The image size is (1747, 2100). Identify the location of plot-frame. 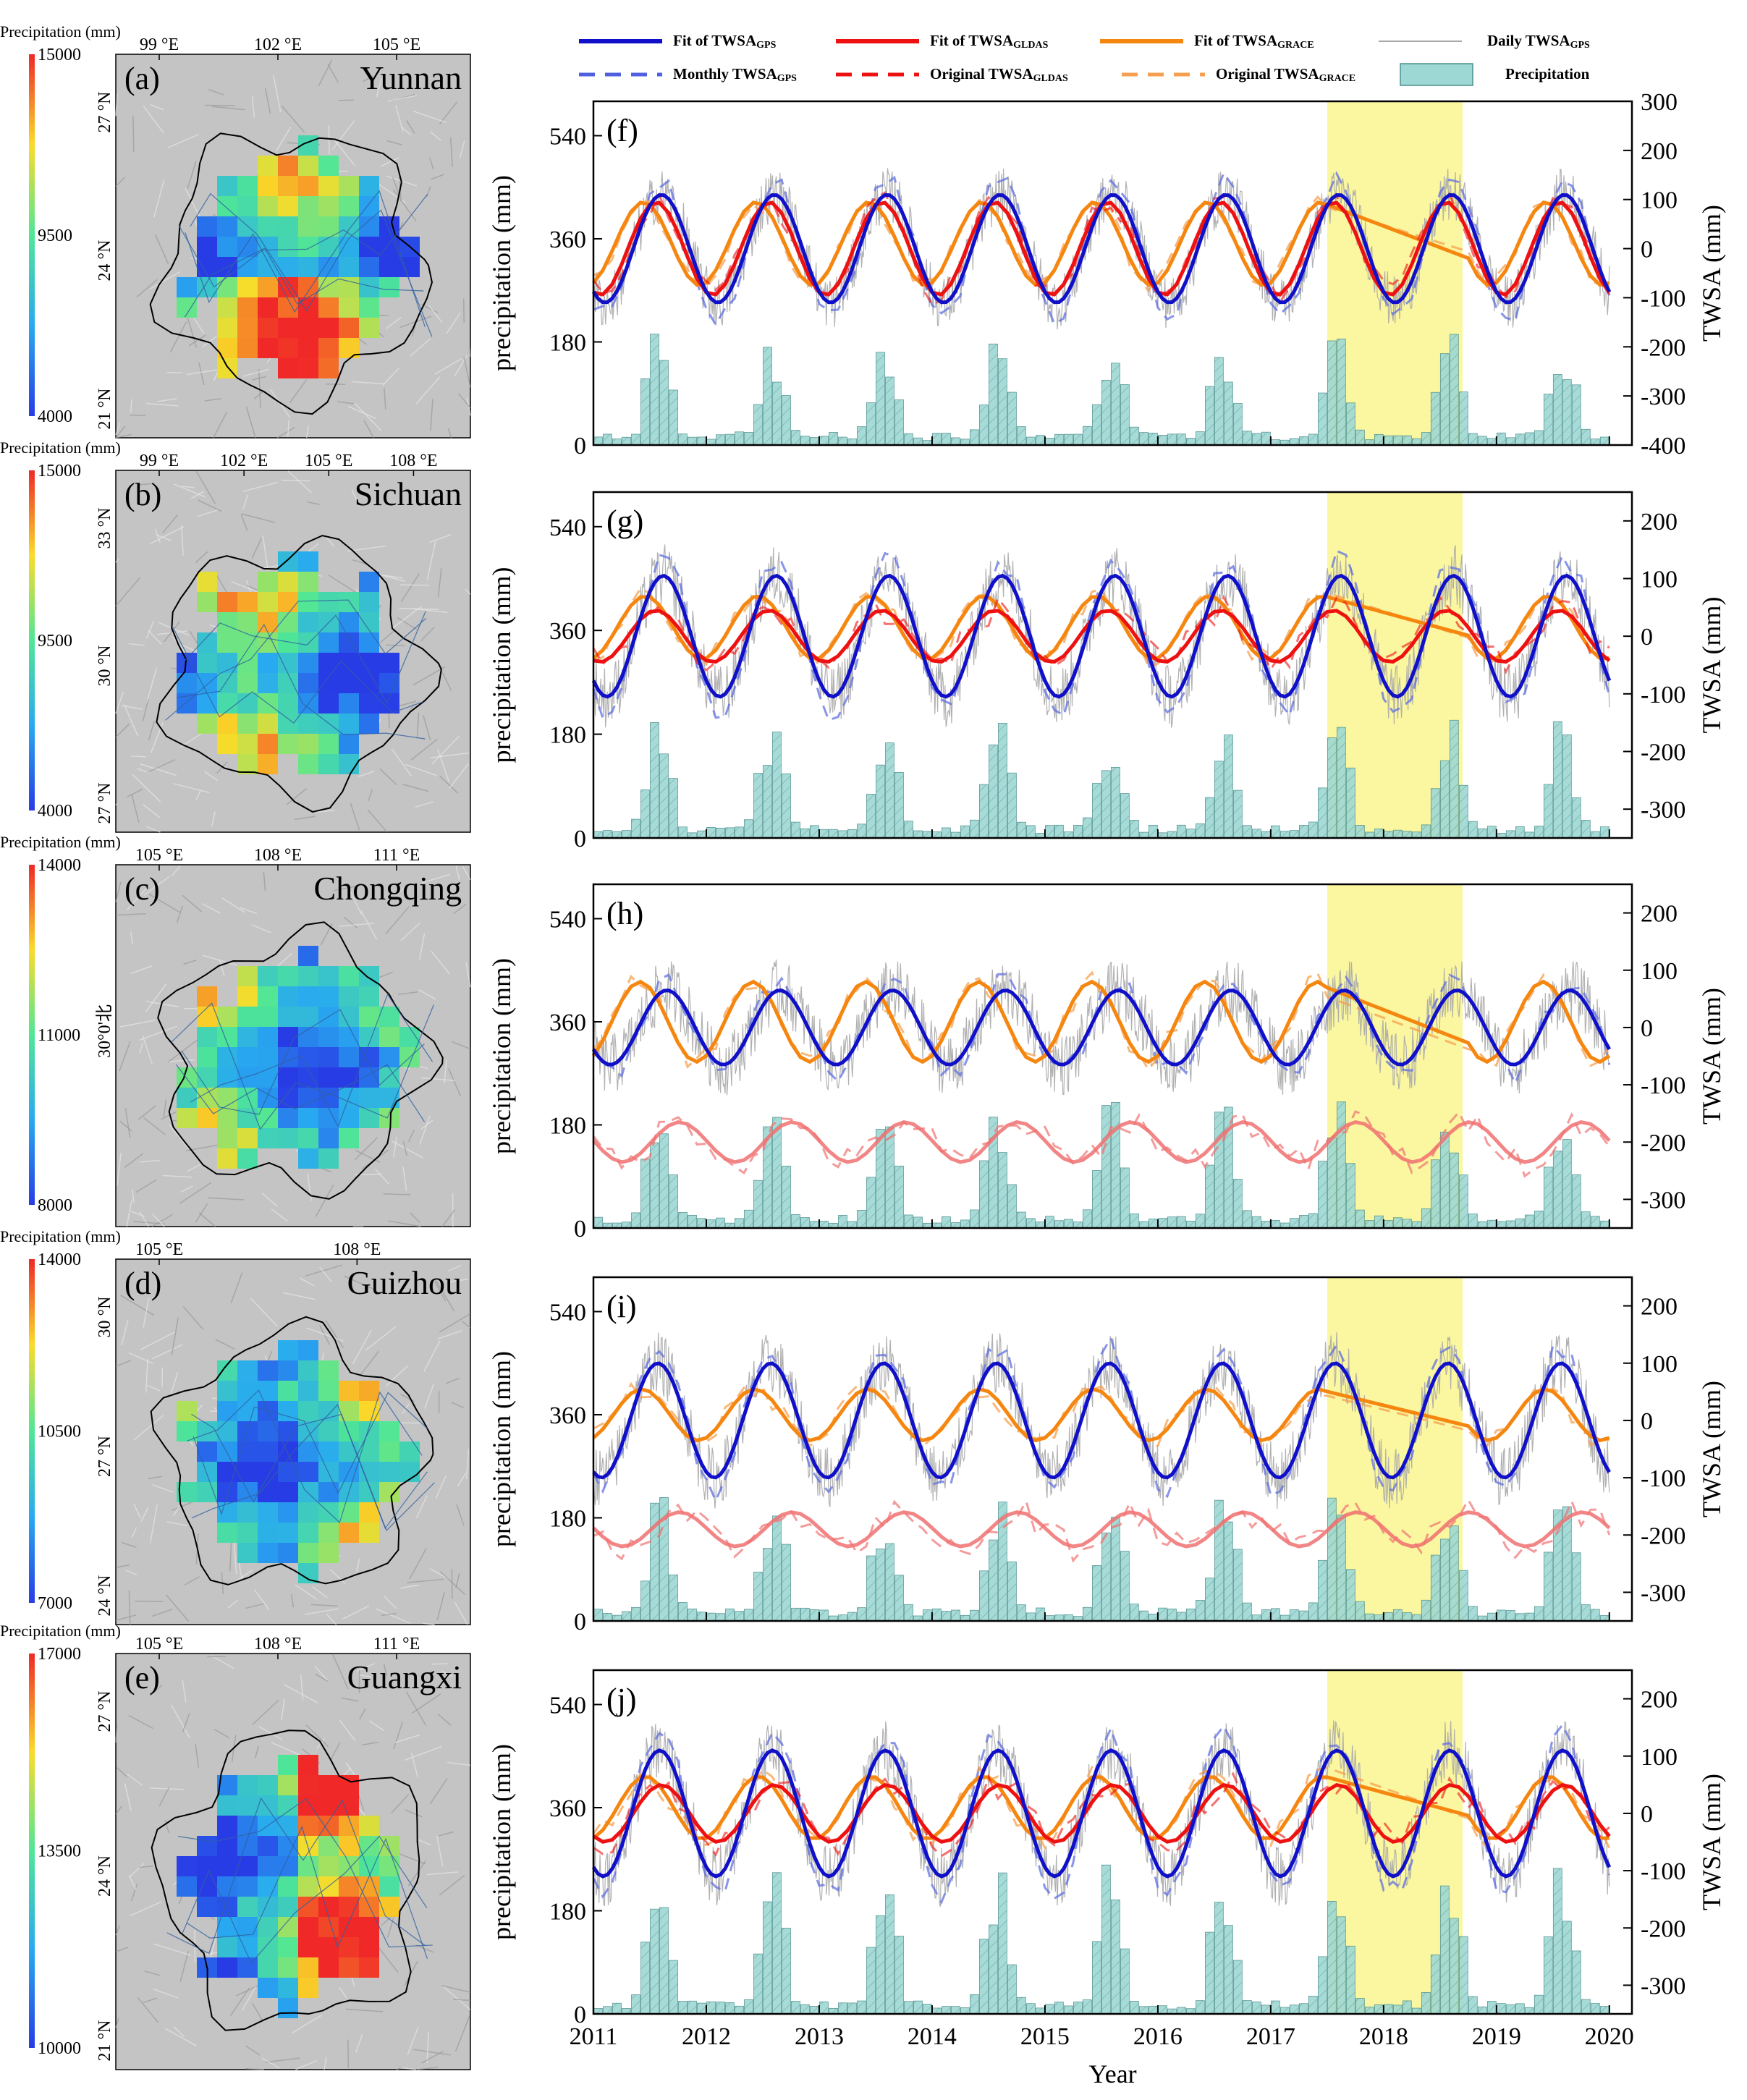
(1113, 273).